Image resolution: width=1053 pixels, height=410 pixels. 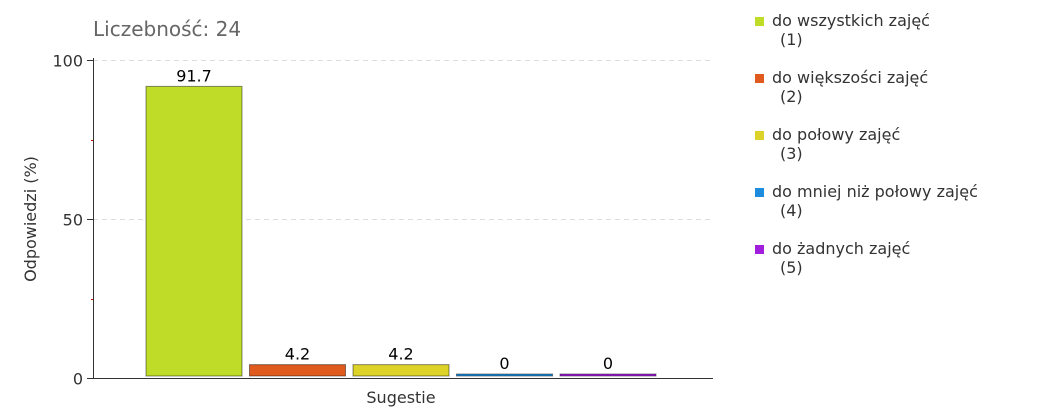 What do you see at coordinates (78, 379) in the screenshot?
I see `y-tick-label: 0` at bounding box center [78, 379].